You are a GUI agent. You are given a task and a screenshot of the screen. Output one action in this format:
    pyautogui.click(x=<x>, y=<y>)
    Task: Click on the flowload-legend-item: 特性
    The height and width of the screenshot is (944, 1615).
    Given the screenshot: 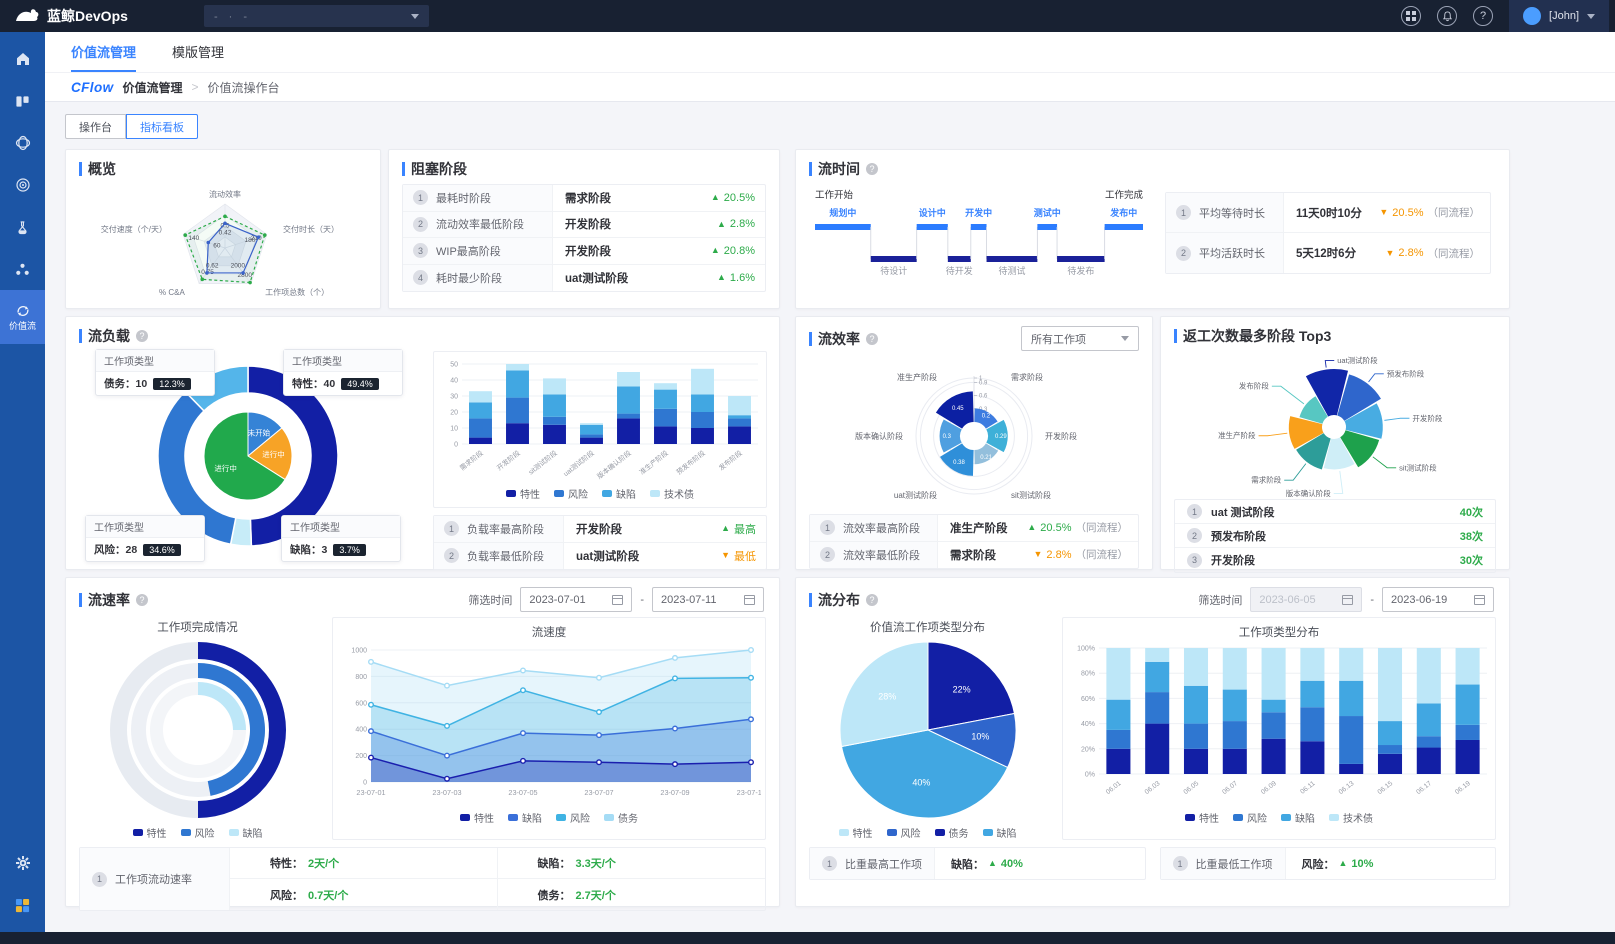 What is the action you would take?
    pyautogui.click(x=523, y=493)
    